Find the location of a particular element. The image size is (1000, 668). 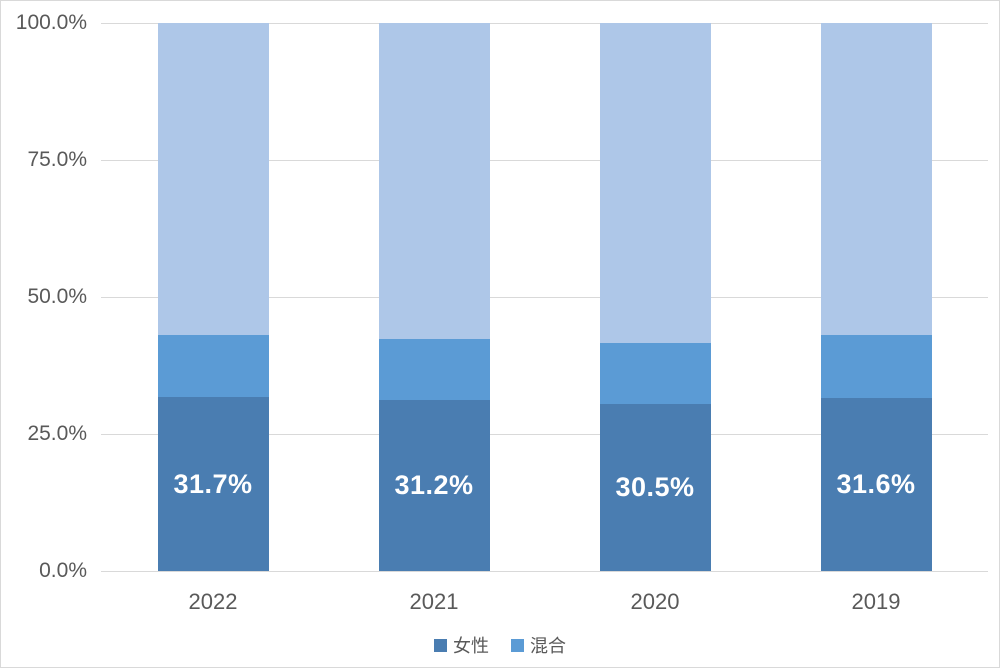

bar-data-label: 31.2% is located at coordinates (434, 485).